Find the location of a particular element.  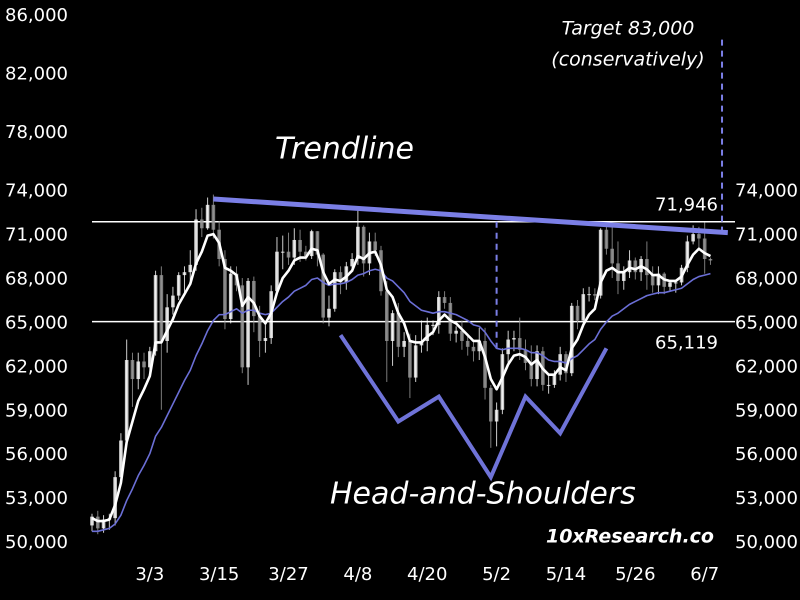

x-tick-label: 4/8 is located at coordinates (357, 574).